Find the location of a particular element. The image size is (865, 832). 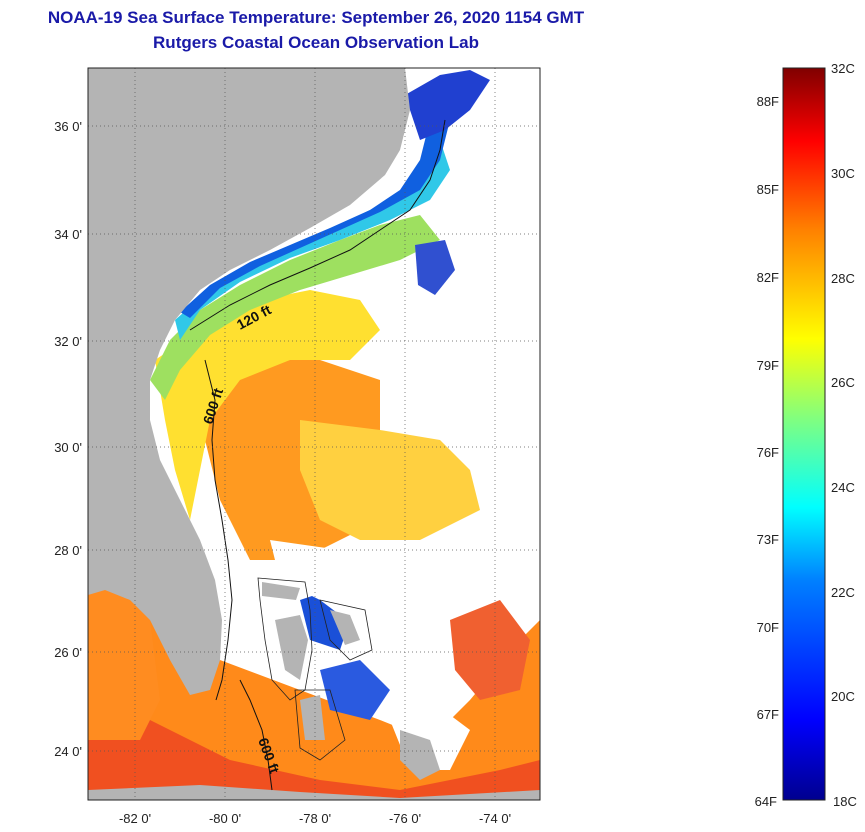

colorbar-celsius-label: 32C is located at coordinates (843, 68).